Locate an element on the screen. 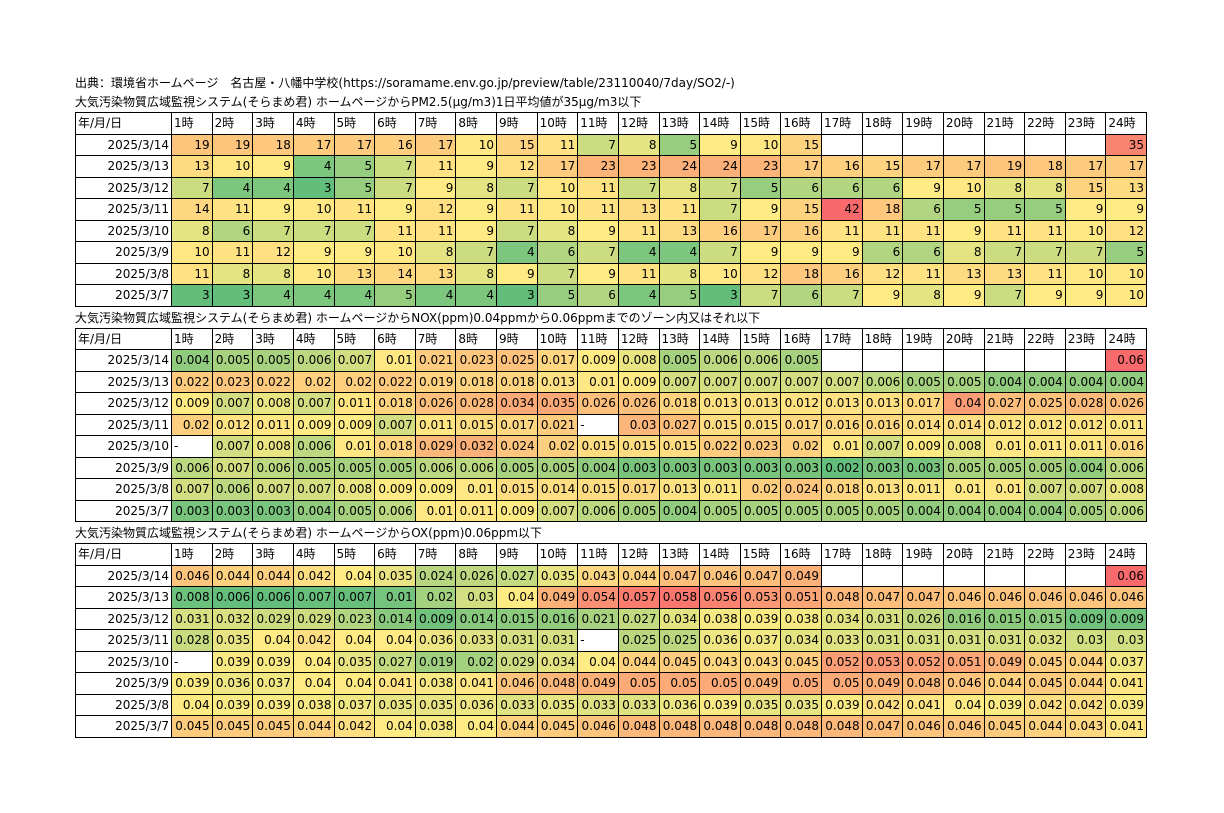 Image resolution: width=1224 pixels, height=813 pixels. header-cell: 4時 is located at coordinates (313, 123).